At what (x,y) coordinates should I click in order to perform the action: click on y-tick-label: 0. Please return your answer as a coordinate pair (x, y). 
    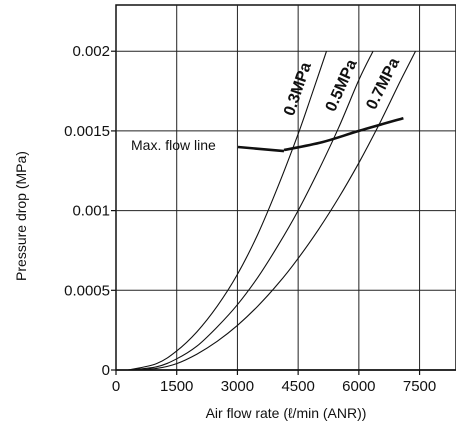
    Looking at the image, I should click on (106, 370).